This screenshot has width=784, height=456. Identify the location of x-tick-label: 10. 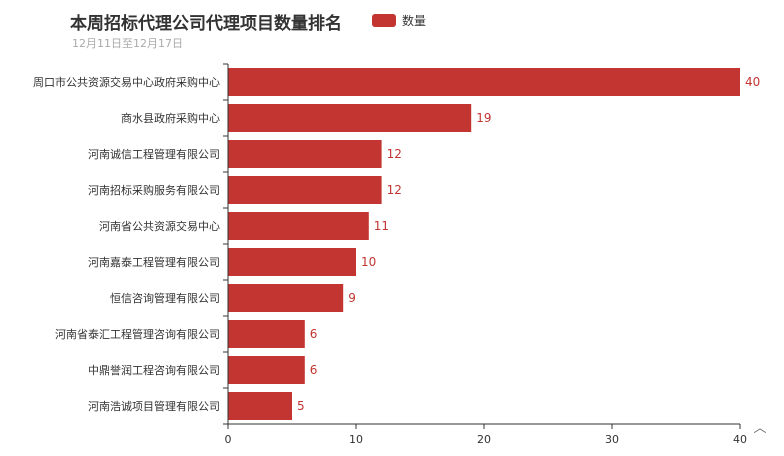
(356, 439).